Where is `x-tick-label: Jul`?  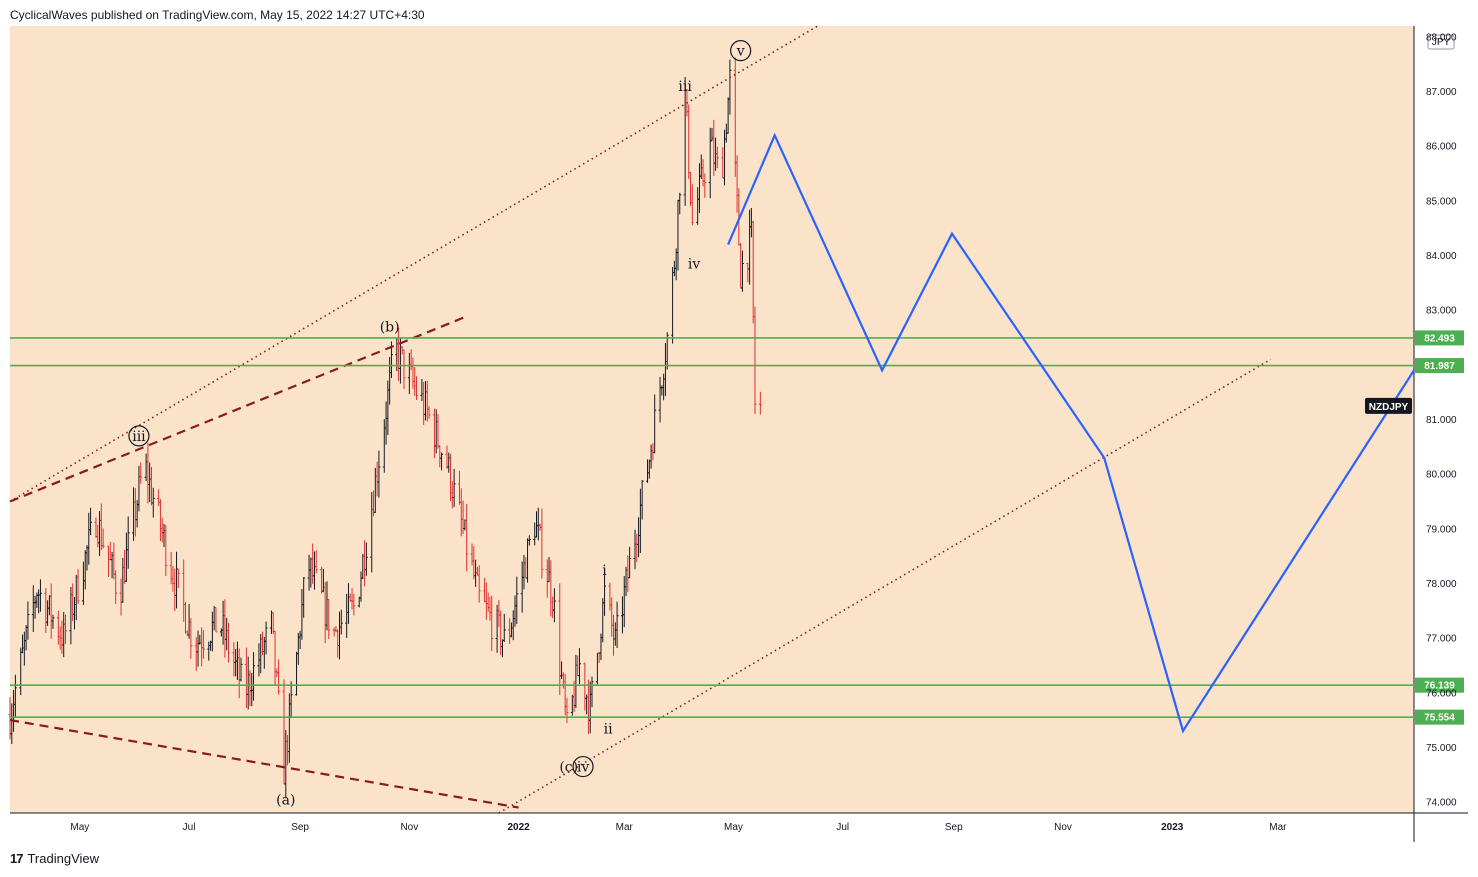
x-tick-label: Jul is located at coordinates (189, 827).